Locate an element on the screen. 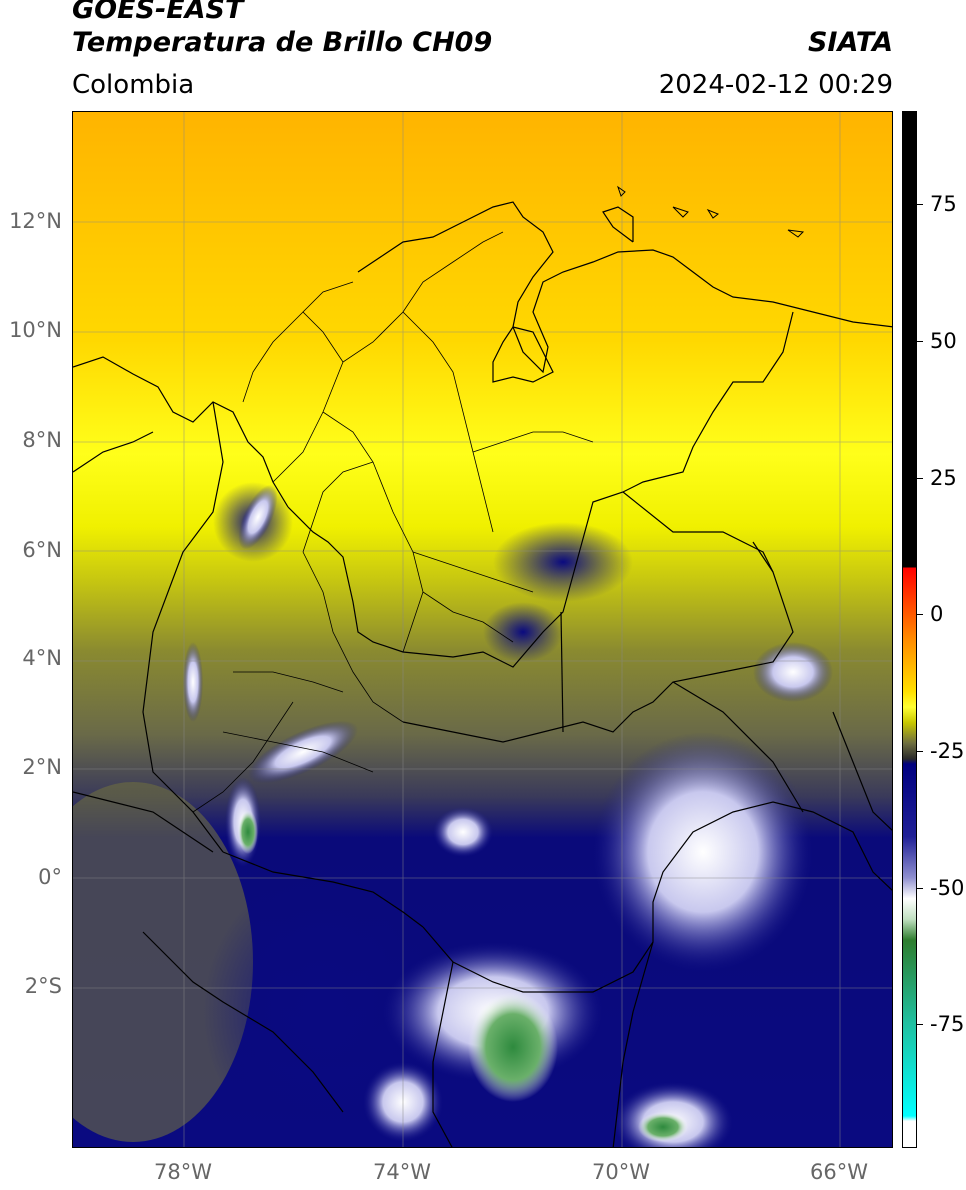 This screenshot has height=1190, width=966. title-line1: GOES-EAST is located at coordinates (158, 12).